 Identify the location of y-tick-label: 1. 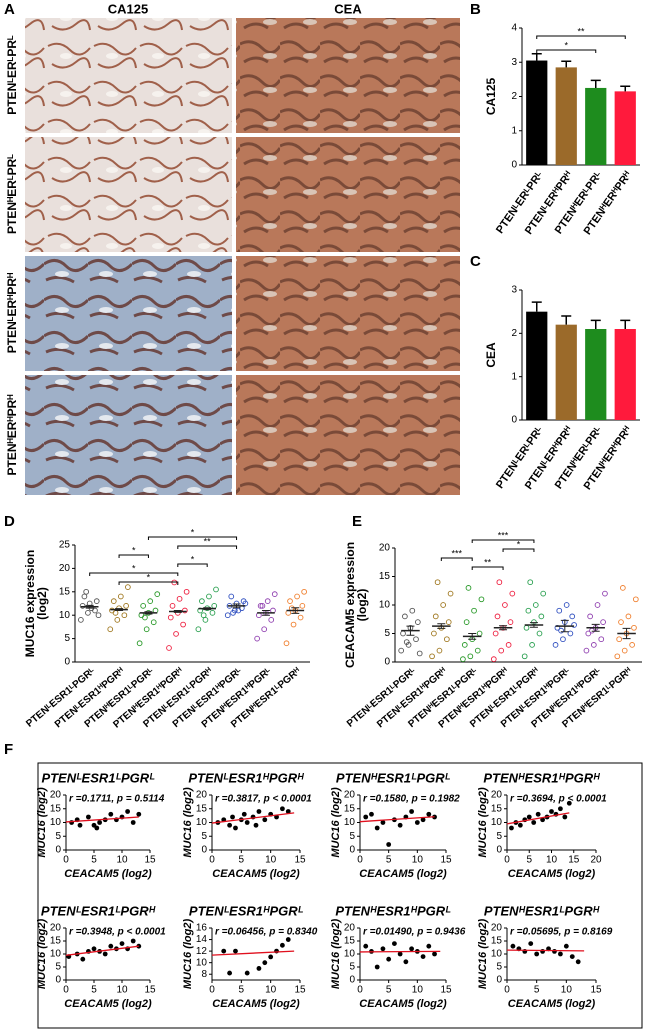
(514, 130).